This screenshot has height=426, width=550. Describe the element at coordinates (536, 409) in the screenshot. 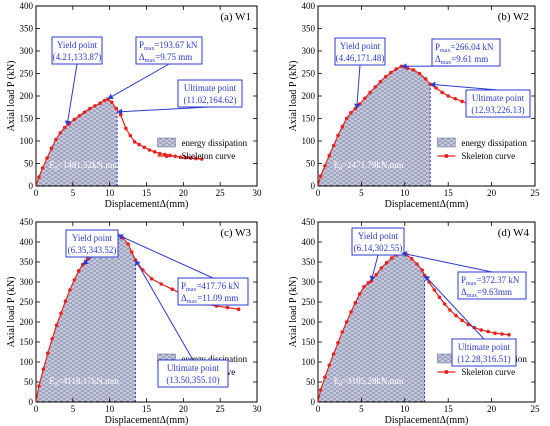

I see `x-tick-label: 25` at that location.